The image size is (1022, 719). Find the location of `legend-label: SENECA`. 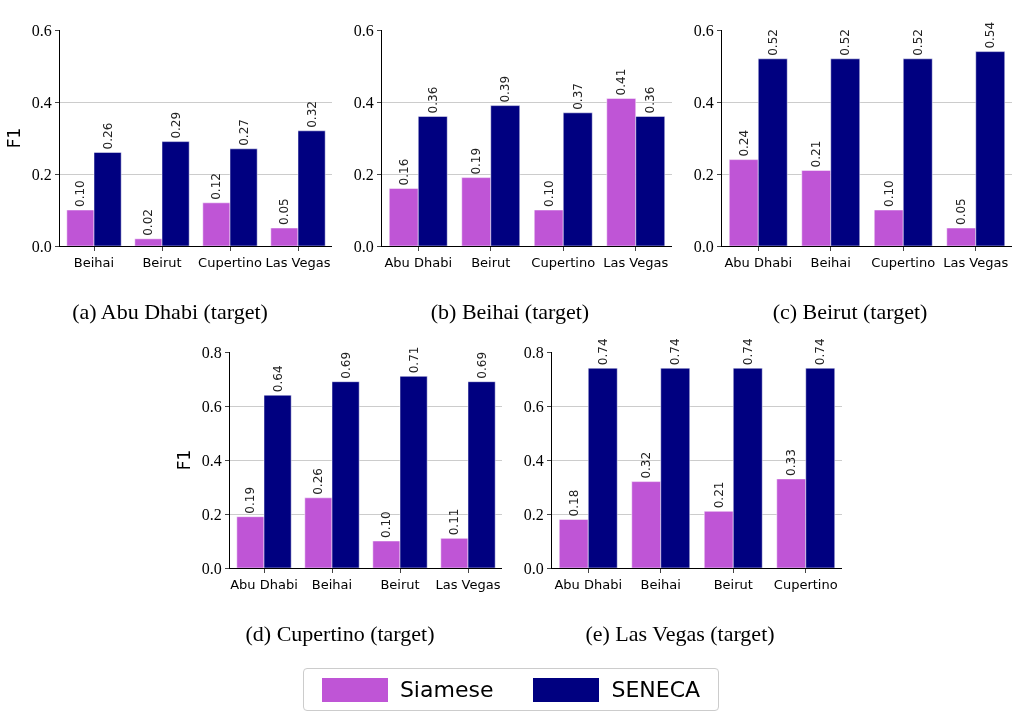

legend-label: SENECA is located at coordinates (656, 689).